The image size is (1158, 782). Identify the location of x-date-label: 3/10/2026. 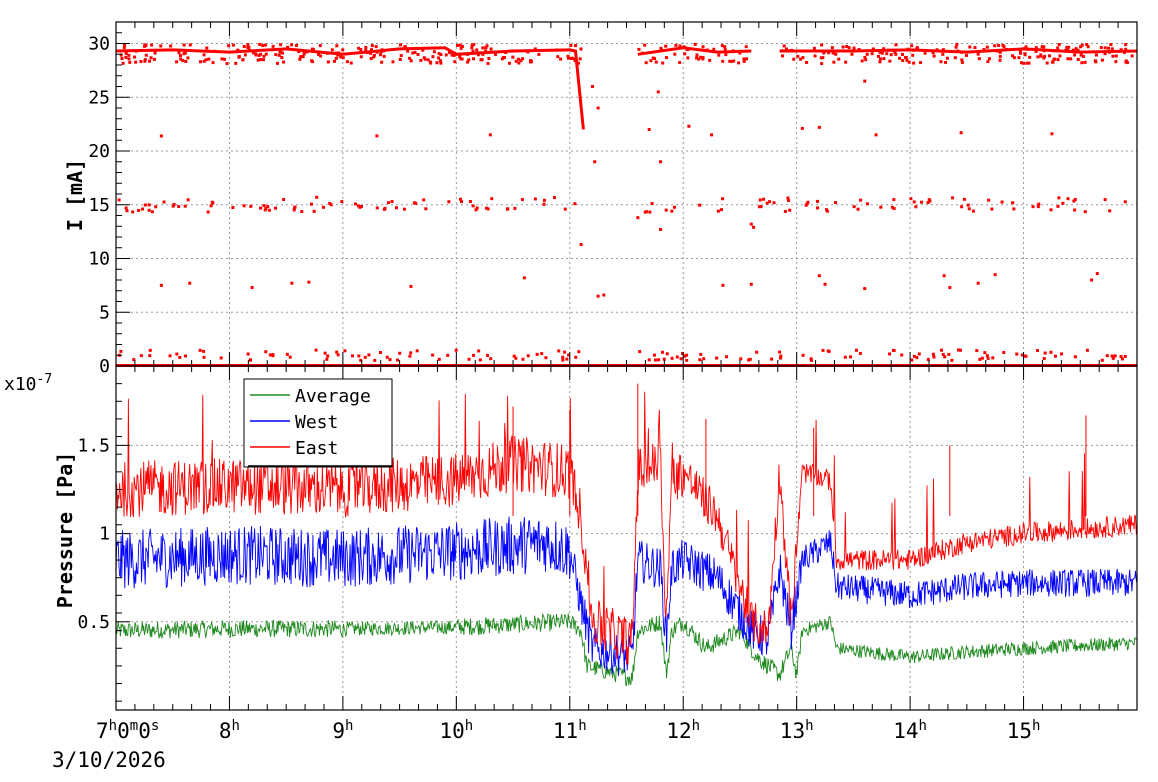
(109, 760).